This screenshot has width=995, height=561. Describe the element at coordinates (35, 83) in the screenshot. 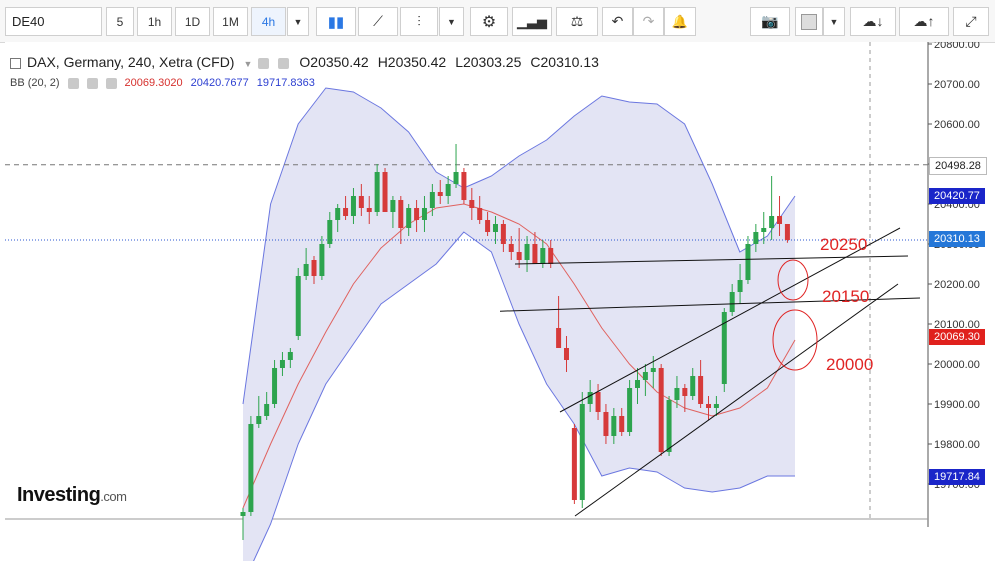

I see `bb-name: BB (20, 2)` at that location.